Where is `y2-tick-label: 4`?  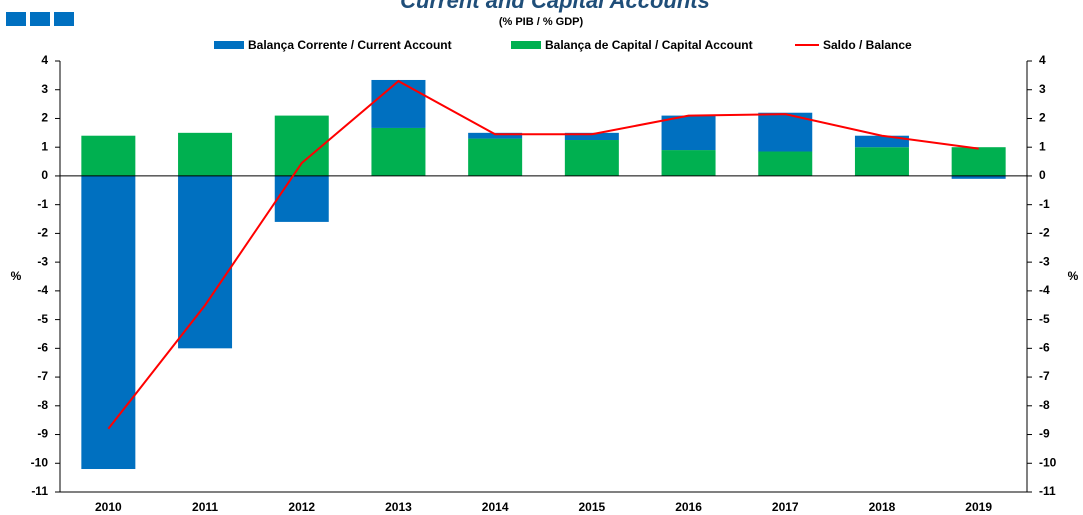 y2-tick-label: 4 is located at coordinates (1042, 60).